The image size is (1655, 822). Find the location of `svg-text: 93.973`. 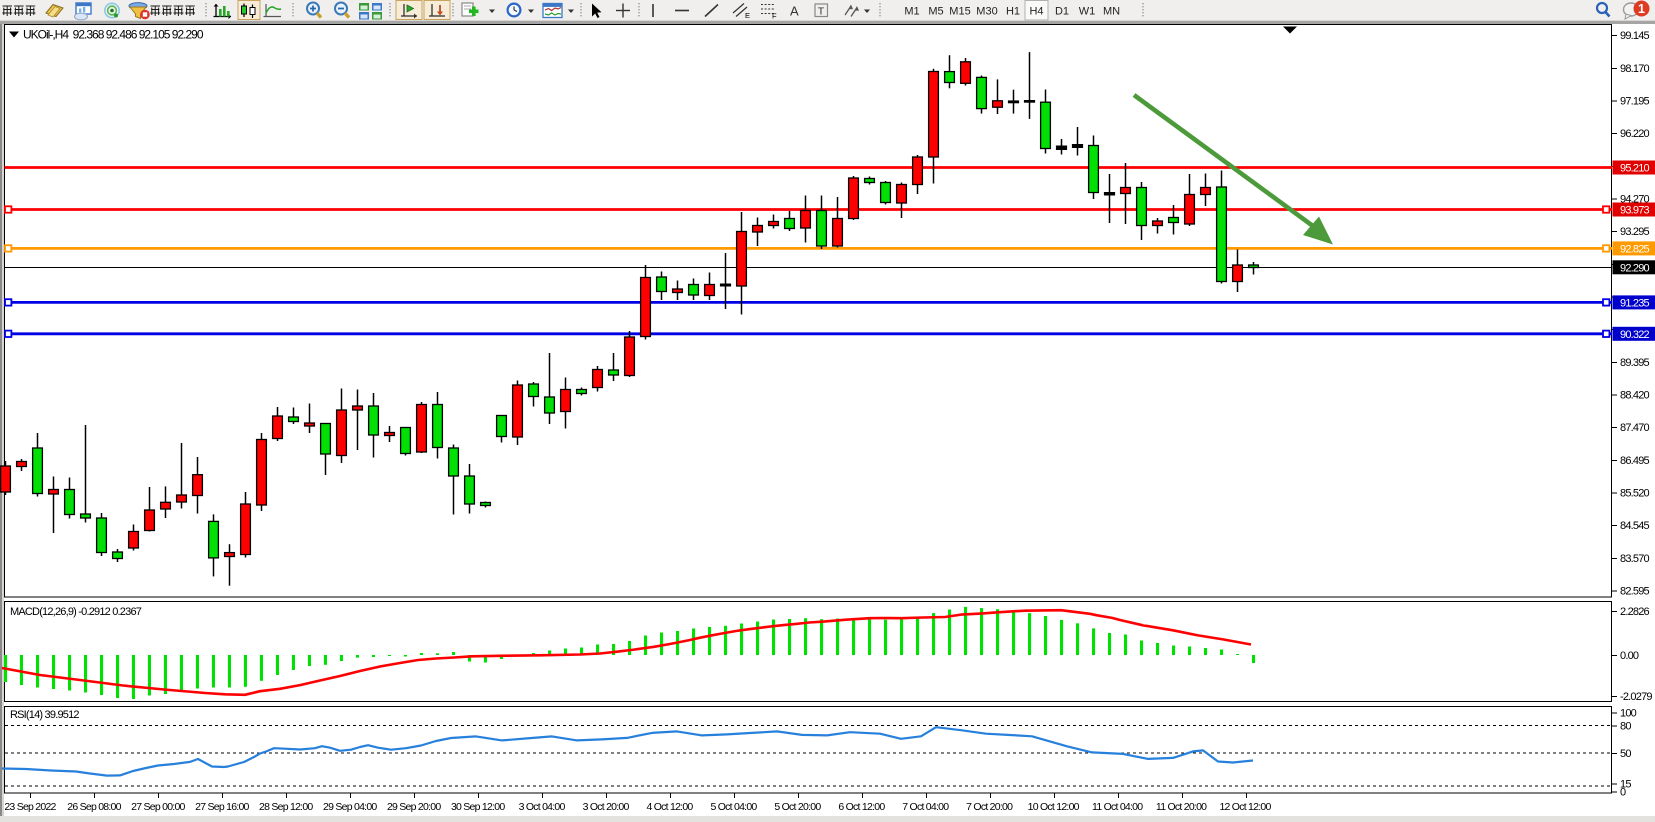

svg-text: 93.973 is located at coordinates (1635, 211).